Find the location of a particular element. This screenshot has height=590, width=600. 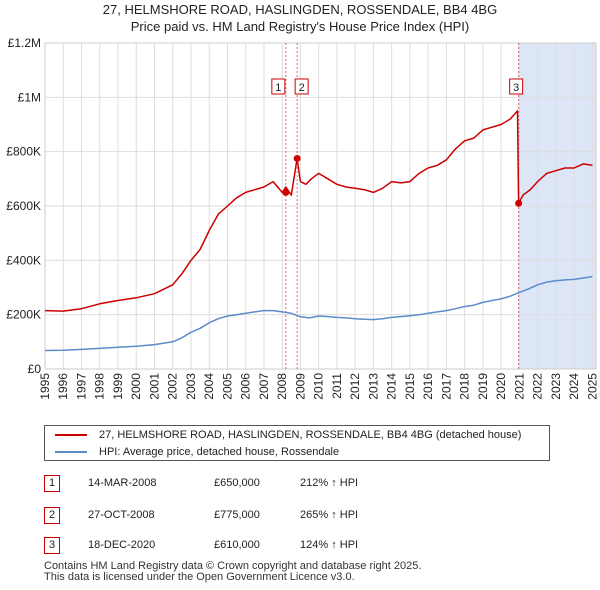

x-tick-label: 2008 is located at coordinates (282, 386).